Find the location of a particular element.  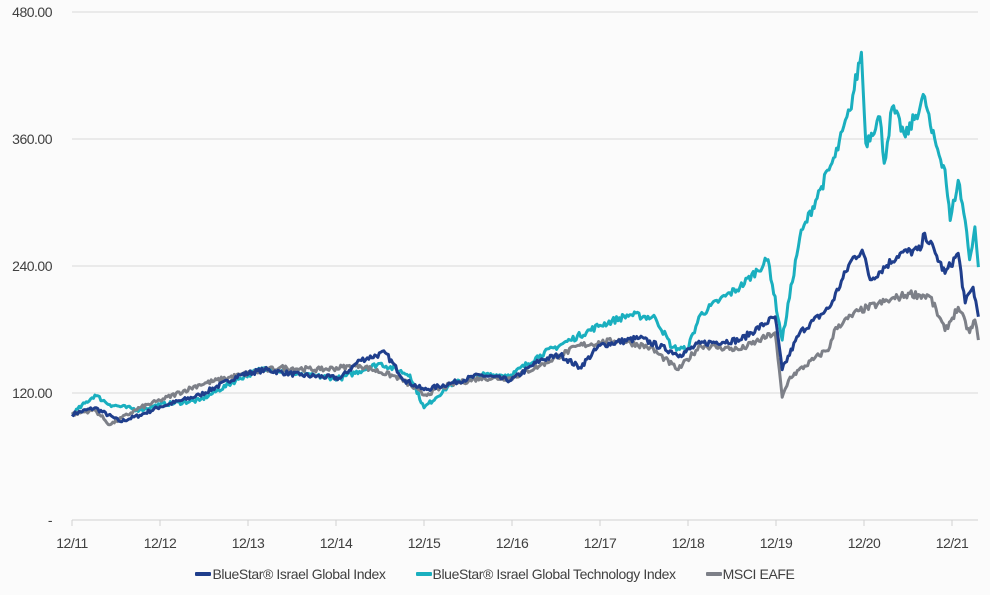

legend-label: BlueStar® Israel Global Index is located at coordinates (299, 574).